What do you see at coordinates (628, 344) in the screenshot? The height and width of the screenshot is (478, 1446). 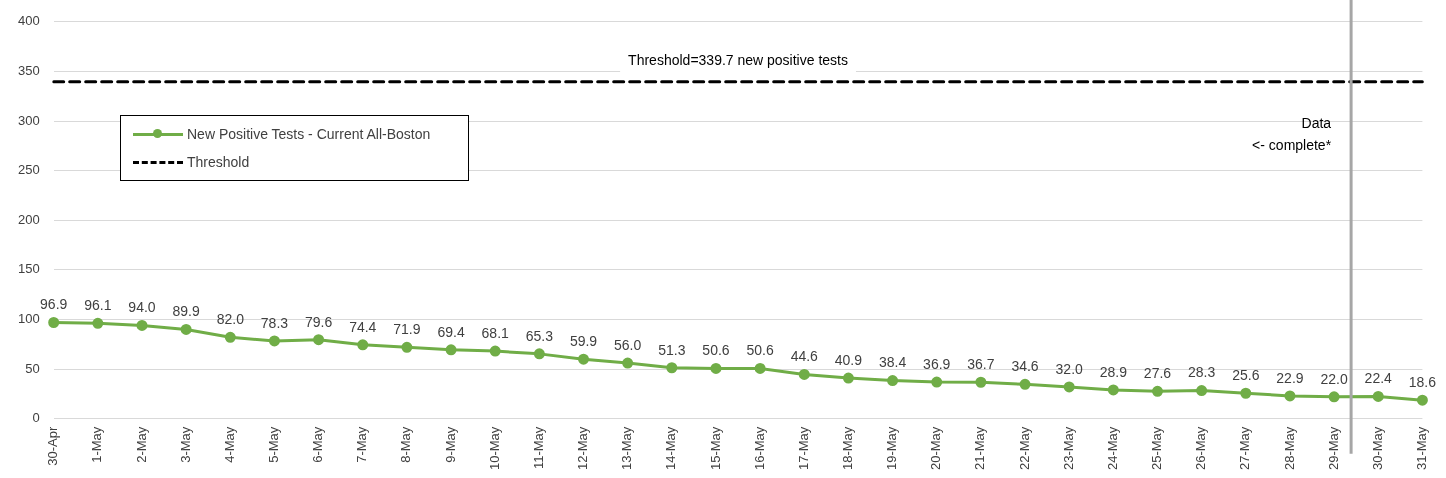 I see `data-label: 56.0` at bounding box center [628, 344].